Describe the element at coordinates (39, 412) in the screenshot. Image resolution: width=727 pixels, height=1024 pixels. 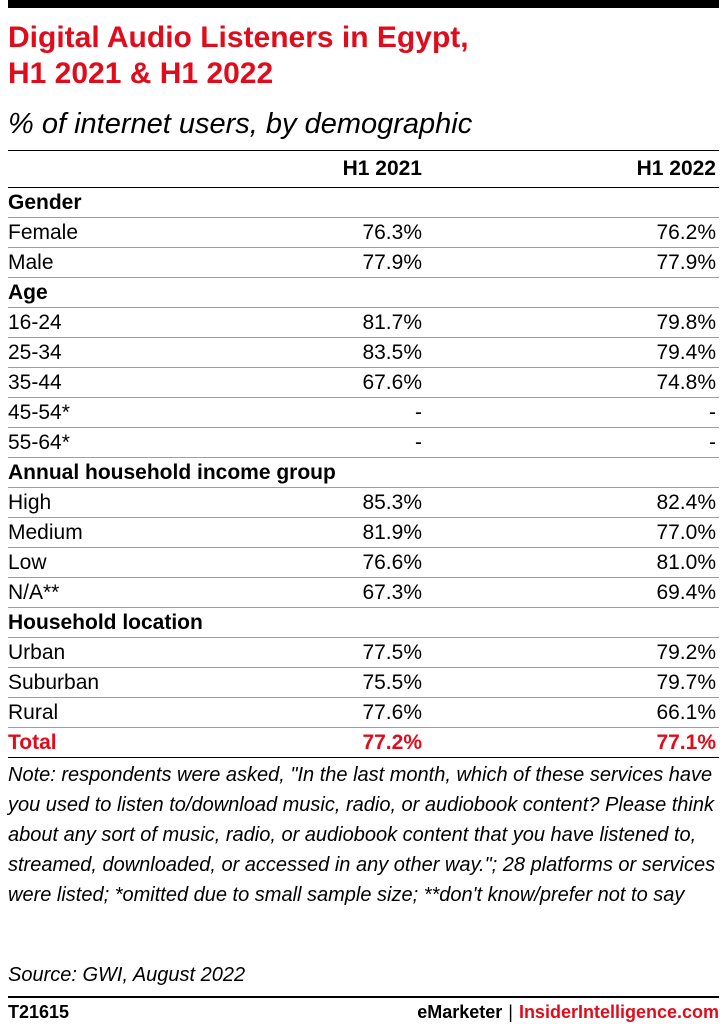
I see `row-label: 45-54*` at that location.